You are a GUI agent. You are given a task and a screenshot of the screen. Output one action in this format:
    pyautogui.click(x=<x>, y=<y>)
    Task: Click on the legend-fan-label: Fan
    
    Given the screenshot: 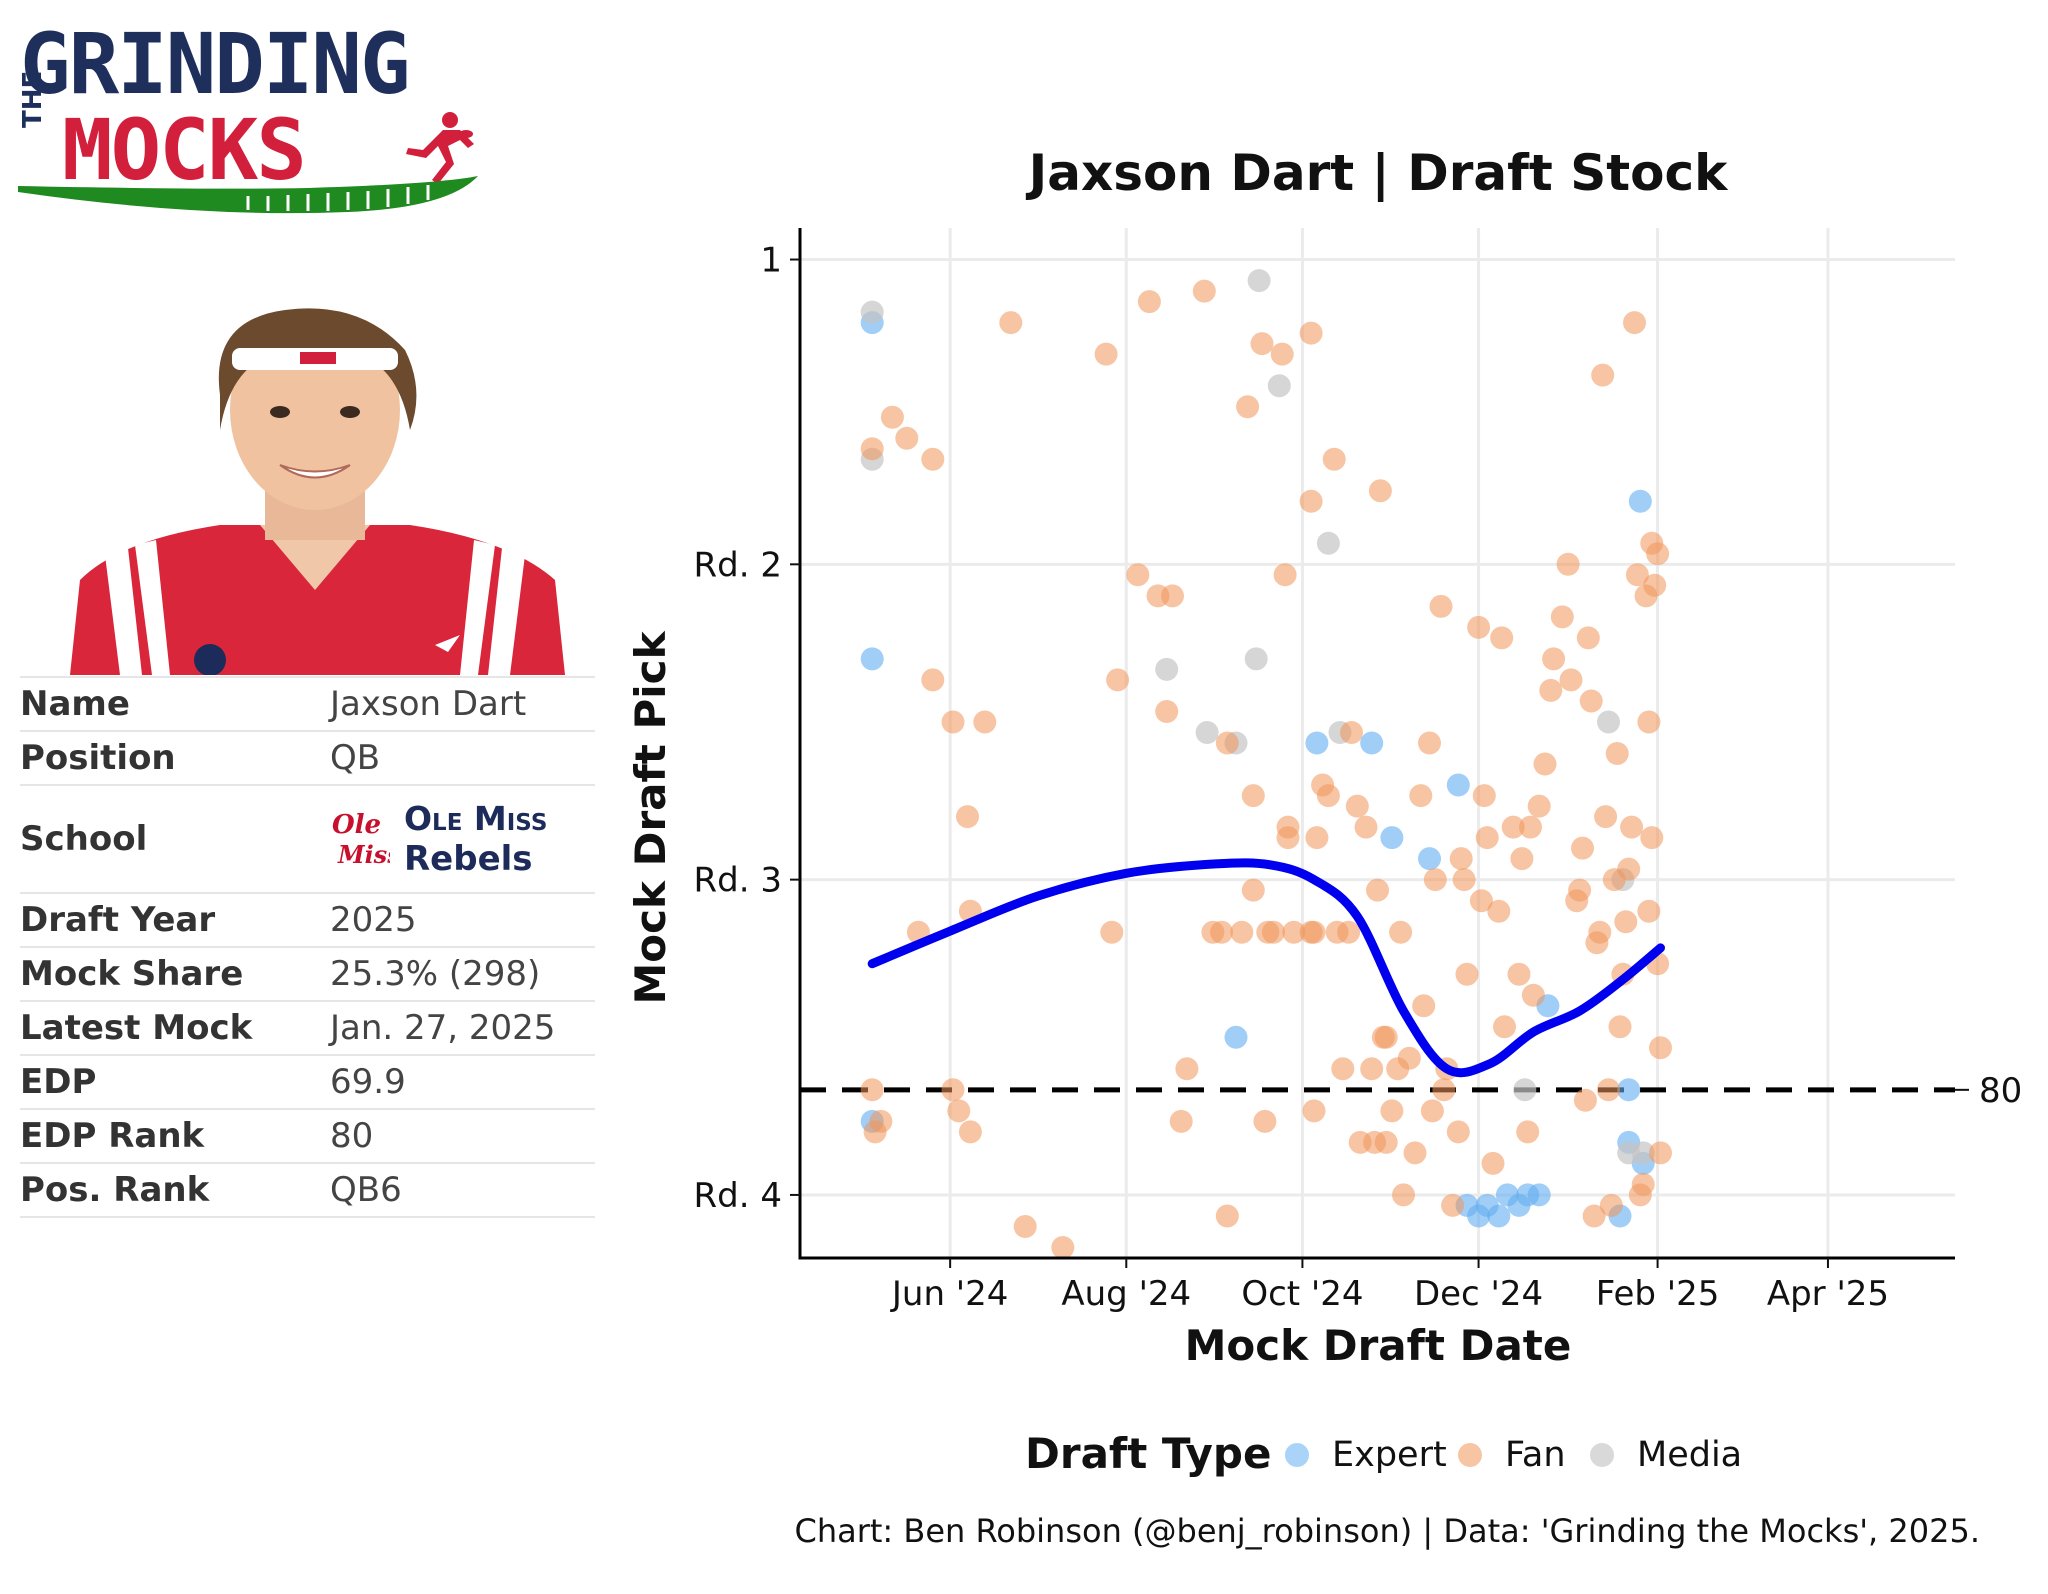 What is the action you would take?
    pyautogui.click(x=1535, y=1455)
    